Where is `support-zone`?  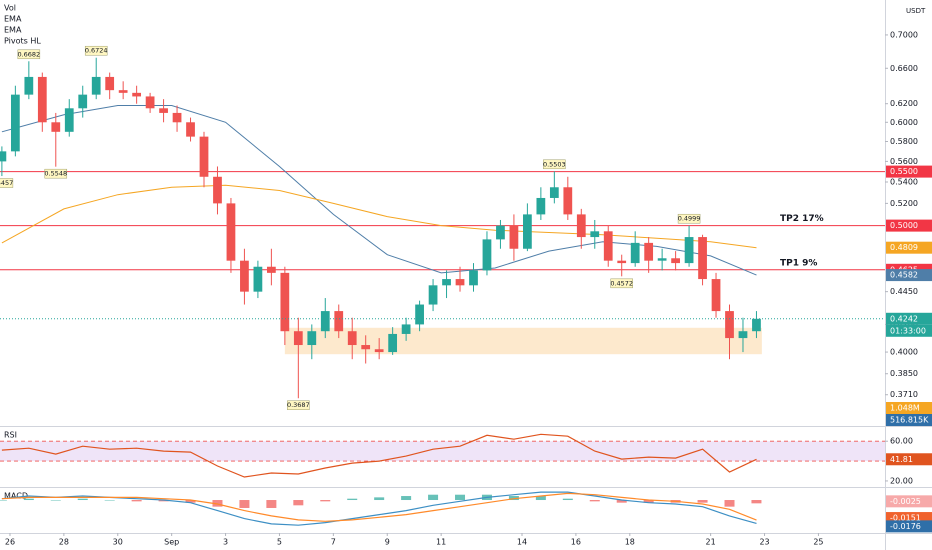 support-zone is located at coordinates (523, 341).